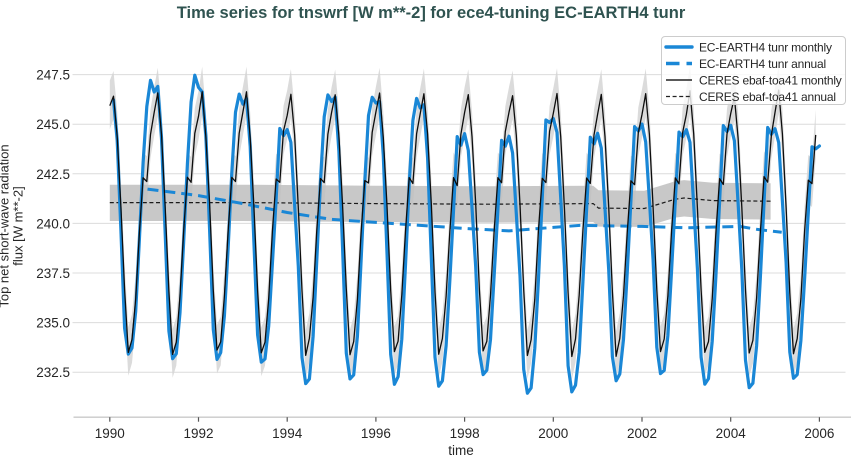 This screenshot has width=851, height=457. Describe the element at coordinates (53, 75) in the screenshot. I see `svg-text: 247.5` at that location.